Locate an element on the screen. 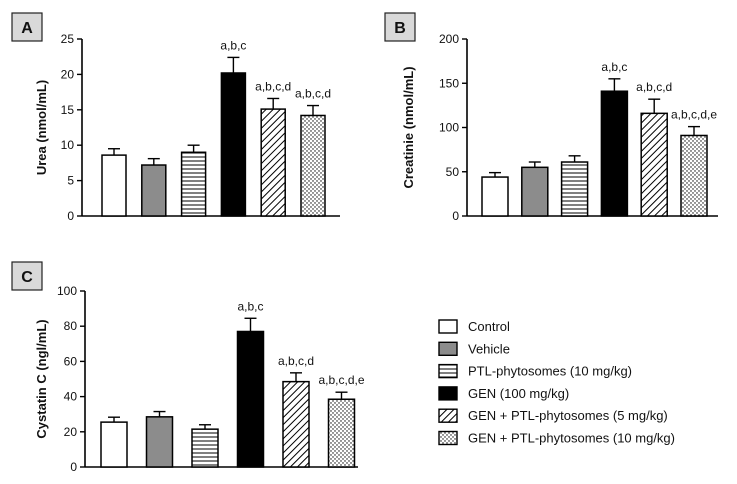 The height and width of the screenshot is (484, 737). legend-item: GEN + PTL-phytosomes (5 mg/kg) is located at coordinates (553, 415).